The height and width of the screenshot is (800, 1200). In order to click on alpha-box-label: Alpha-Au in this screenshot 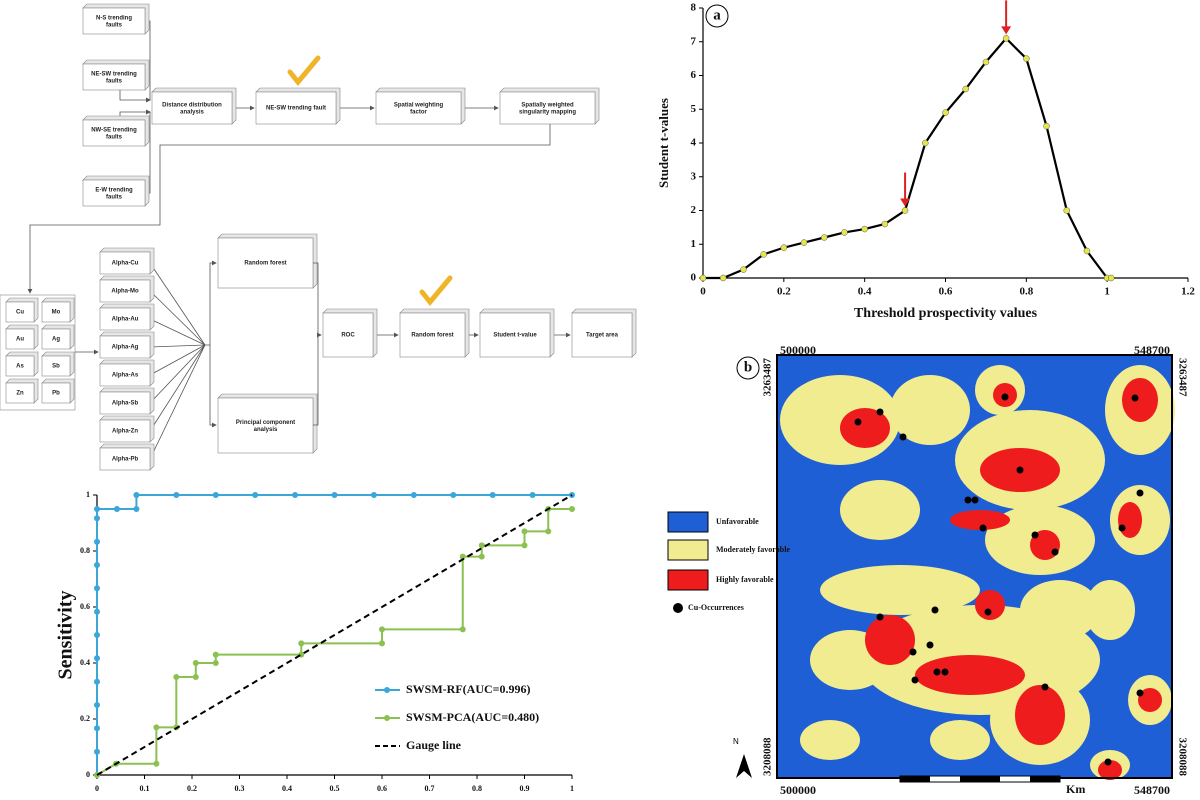, I will do `click(125, 320)`.